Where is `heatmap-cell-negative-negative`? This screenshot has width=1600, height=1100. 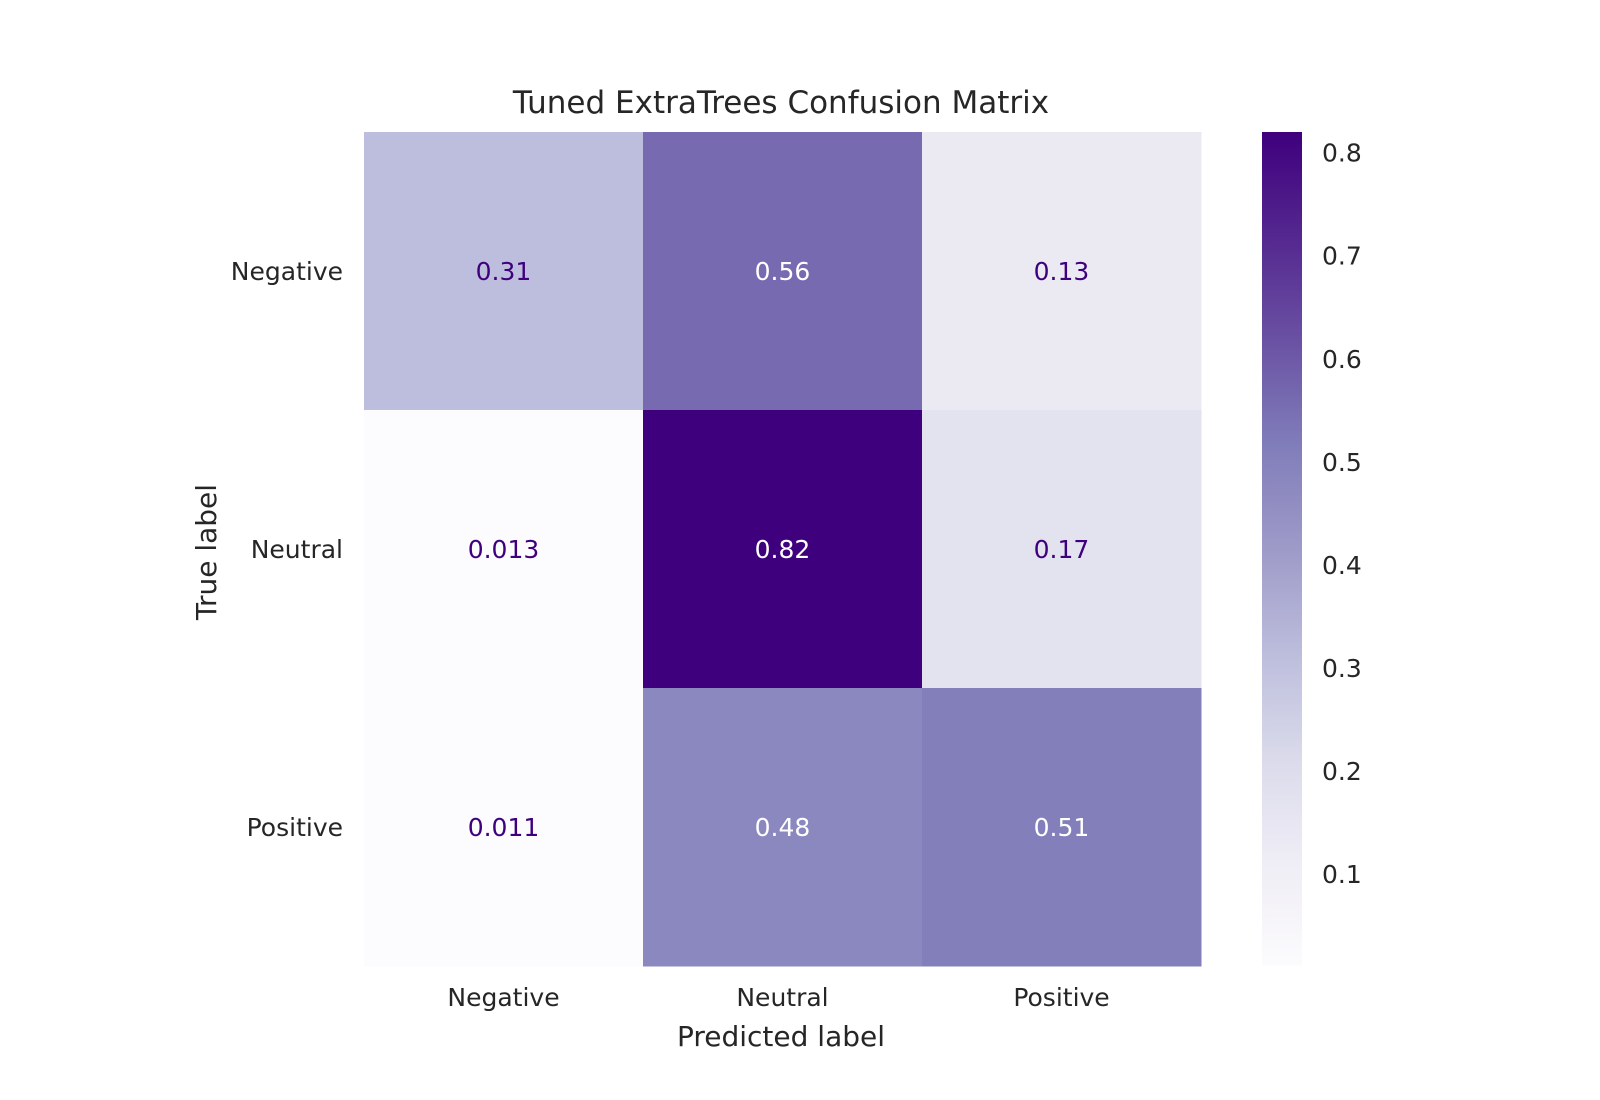
heatmap-cell-negative-negative is located at coordinates (504, 271).